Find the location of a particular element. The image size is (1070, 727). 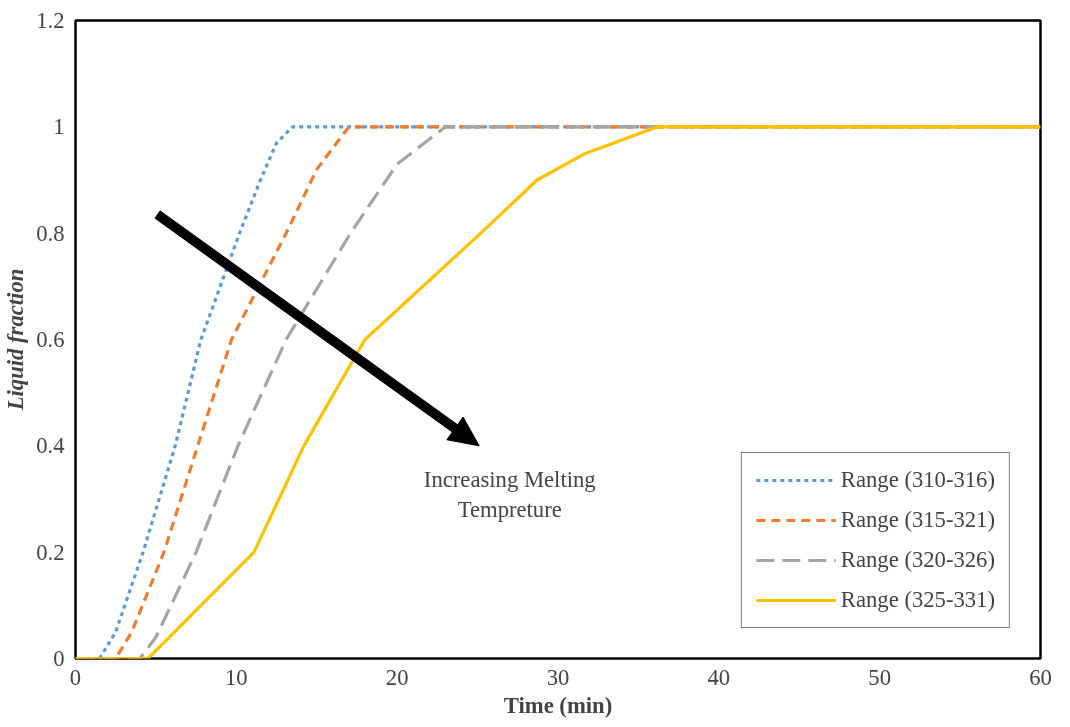

x-tick-label: 50 is located at coordinates (879, 677).